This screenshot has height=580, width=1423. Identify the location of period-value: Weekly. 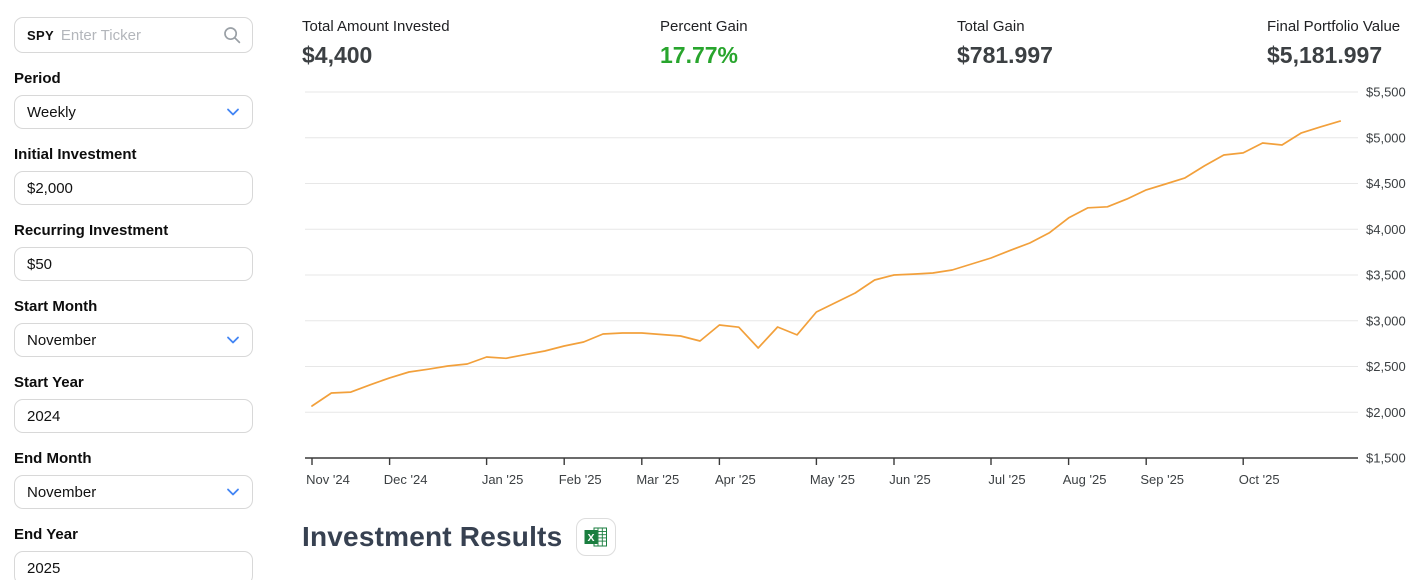
(51, 112).